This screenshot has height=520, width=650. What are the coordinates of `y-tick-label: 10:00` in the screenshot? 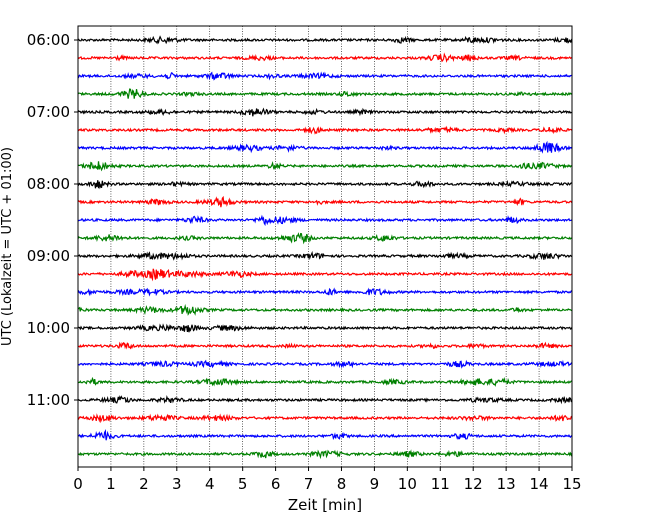 It's located at (48, 328).